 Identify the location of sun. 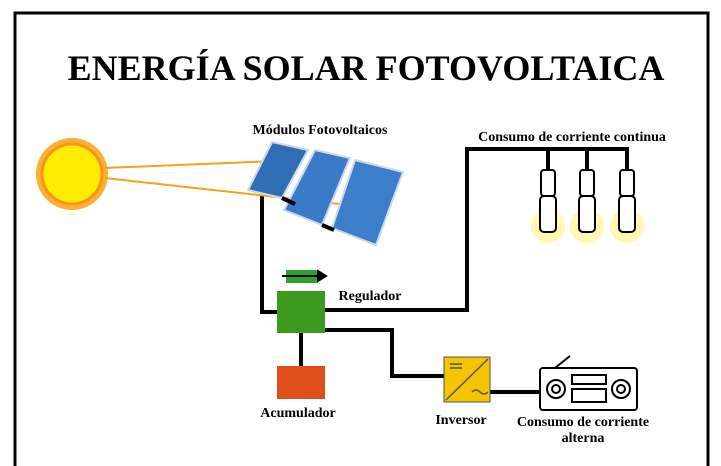
(72, 174).